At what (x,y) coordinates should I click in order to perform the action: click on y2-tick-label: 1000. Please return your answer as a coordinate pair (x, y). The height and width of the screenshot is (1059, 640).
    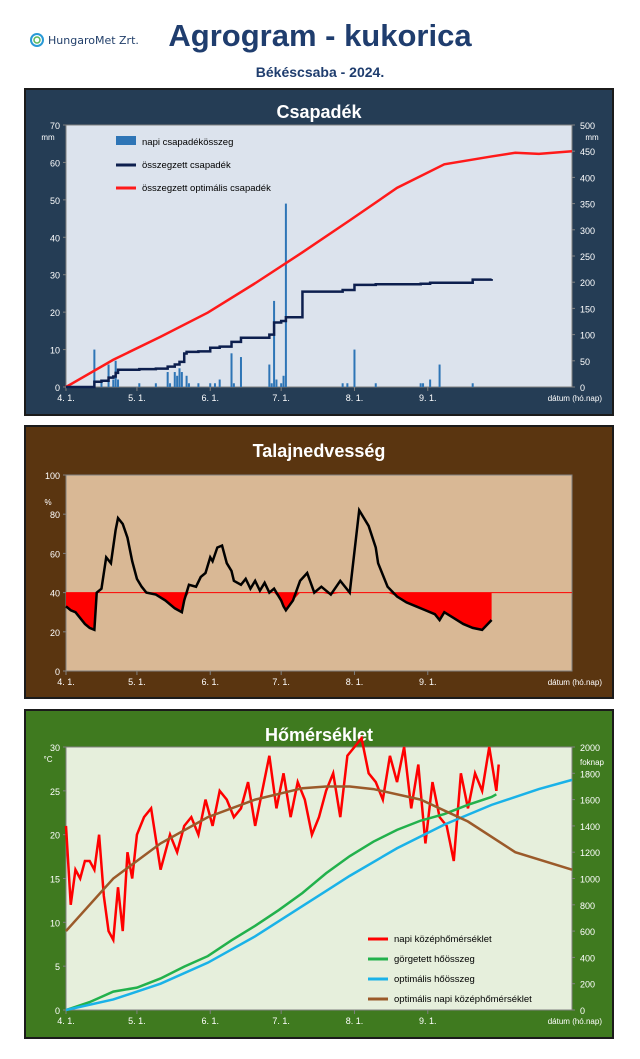
    Looking at the image, I should click on (590, 880).